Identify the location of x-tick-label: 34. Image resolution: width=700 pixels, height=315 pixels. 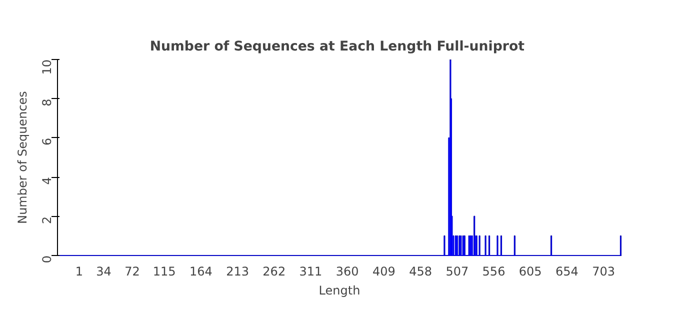
(104, 271).